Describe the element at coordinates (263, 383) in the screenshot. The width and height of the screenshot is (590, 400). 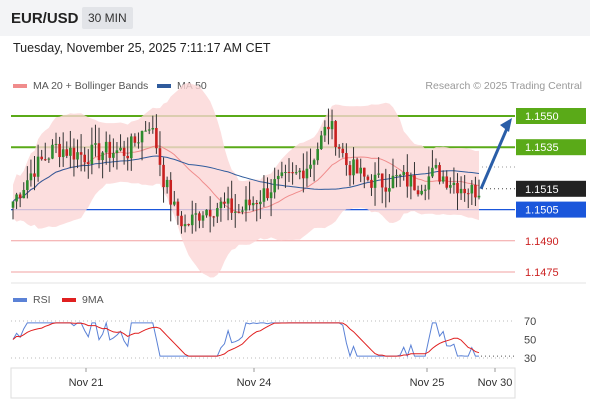
I see `x-axis-box` at that location.